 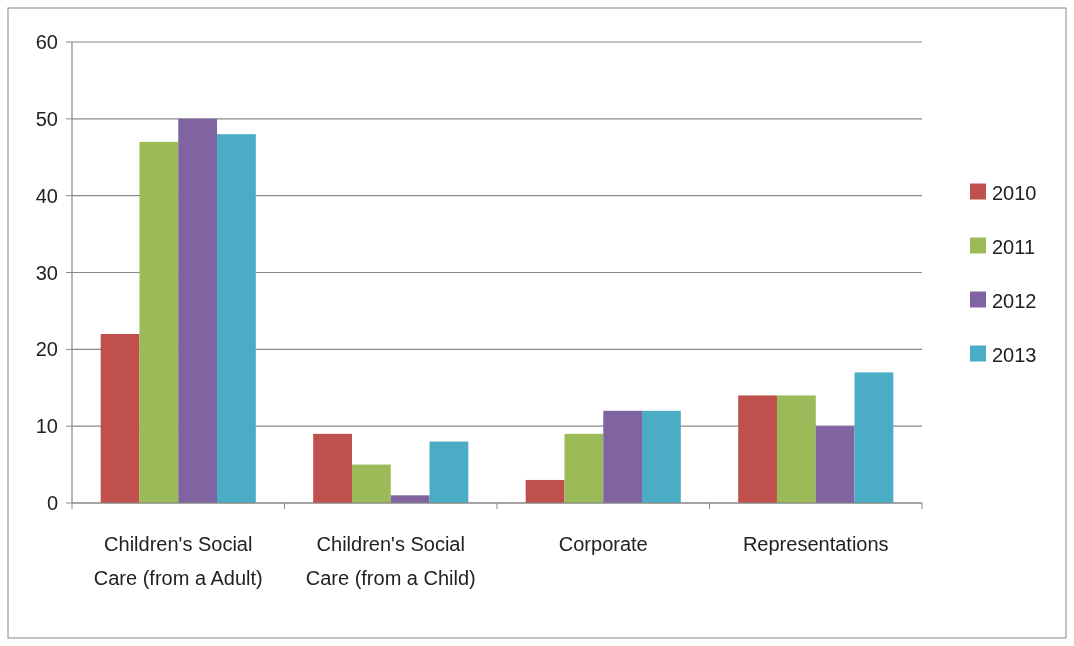 I want to click on y-tick-label: 30, so click(x=46, y=272).